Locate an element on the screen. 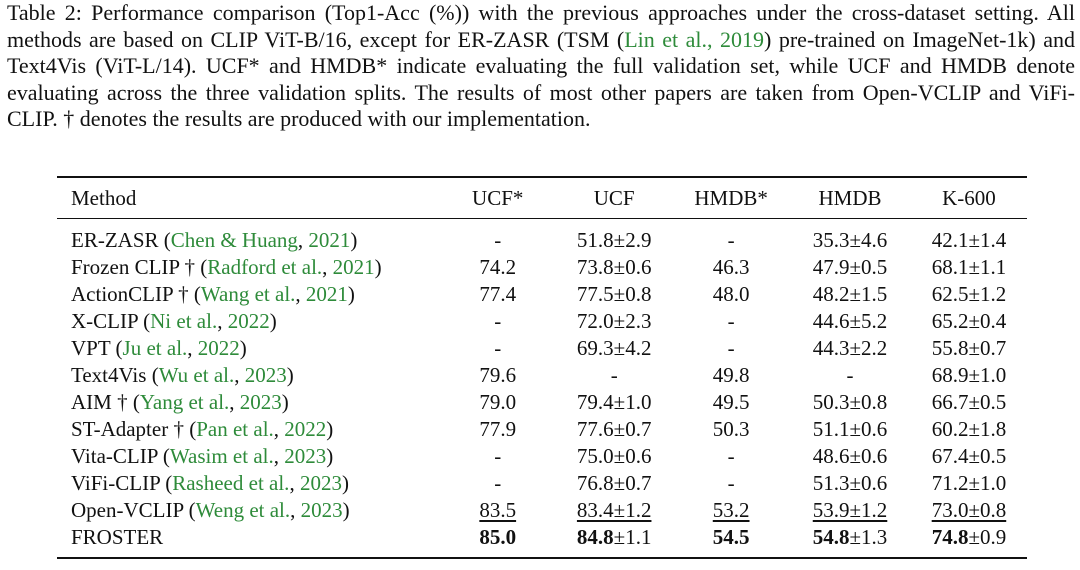  cell-mean: 74.8 is located at coordinates (950, 537).